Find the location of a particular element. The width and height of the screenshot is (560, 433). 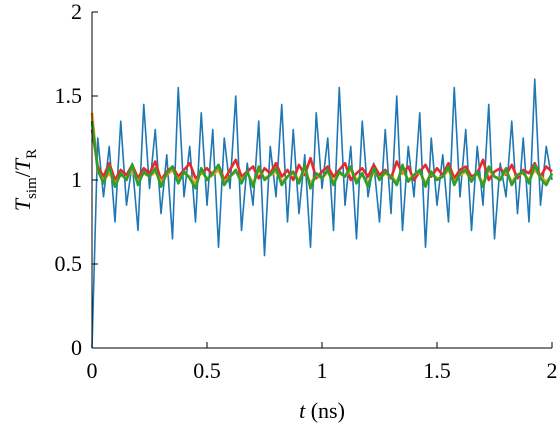

y-tick-label: 0 is located at coordinates (76, 347).